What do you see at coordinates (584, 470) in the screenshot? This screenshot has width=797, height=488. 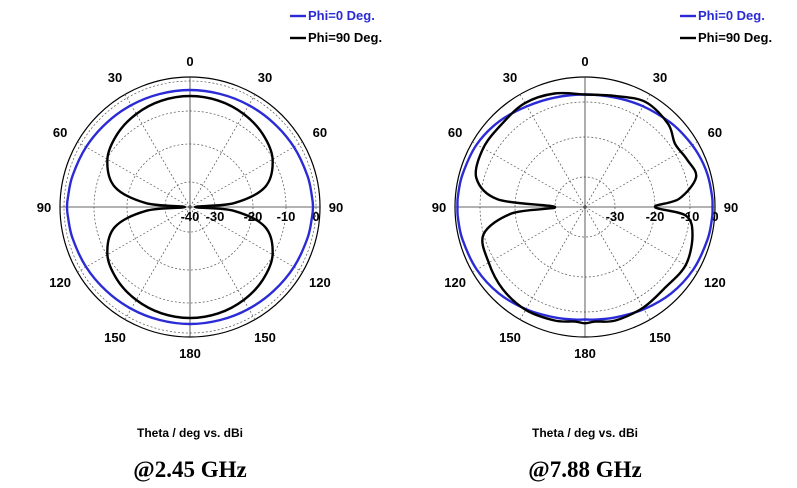 I see `frequency-caption: @7.88 GHz` at bounding box center [584, 470].